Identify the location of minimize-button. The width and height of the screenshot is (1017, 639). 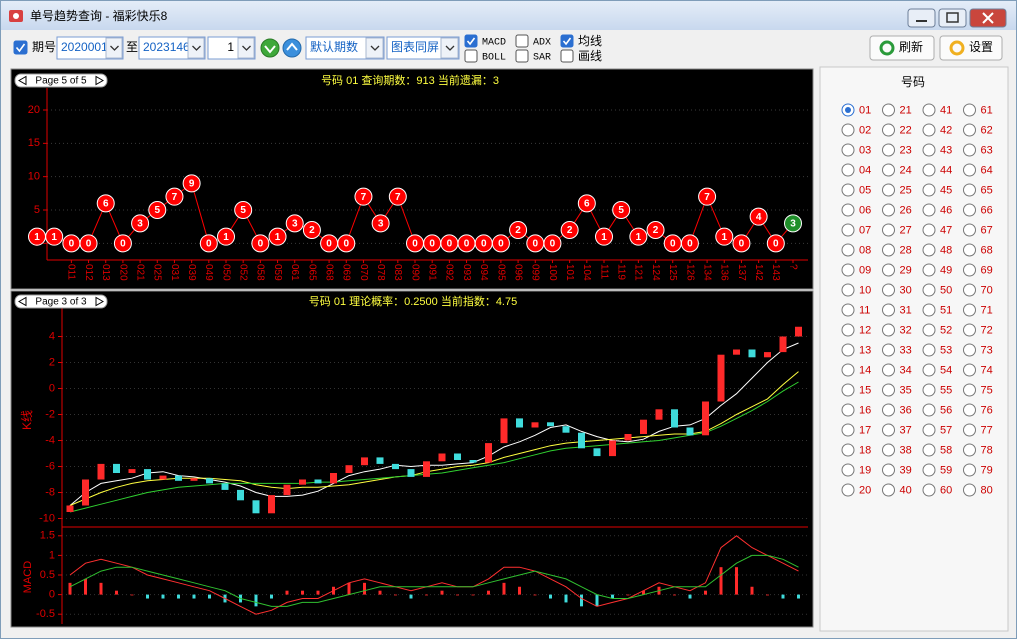
(921, 18).